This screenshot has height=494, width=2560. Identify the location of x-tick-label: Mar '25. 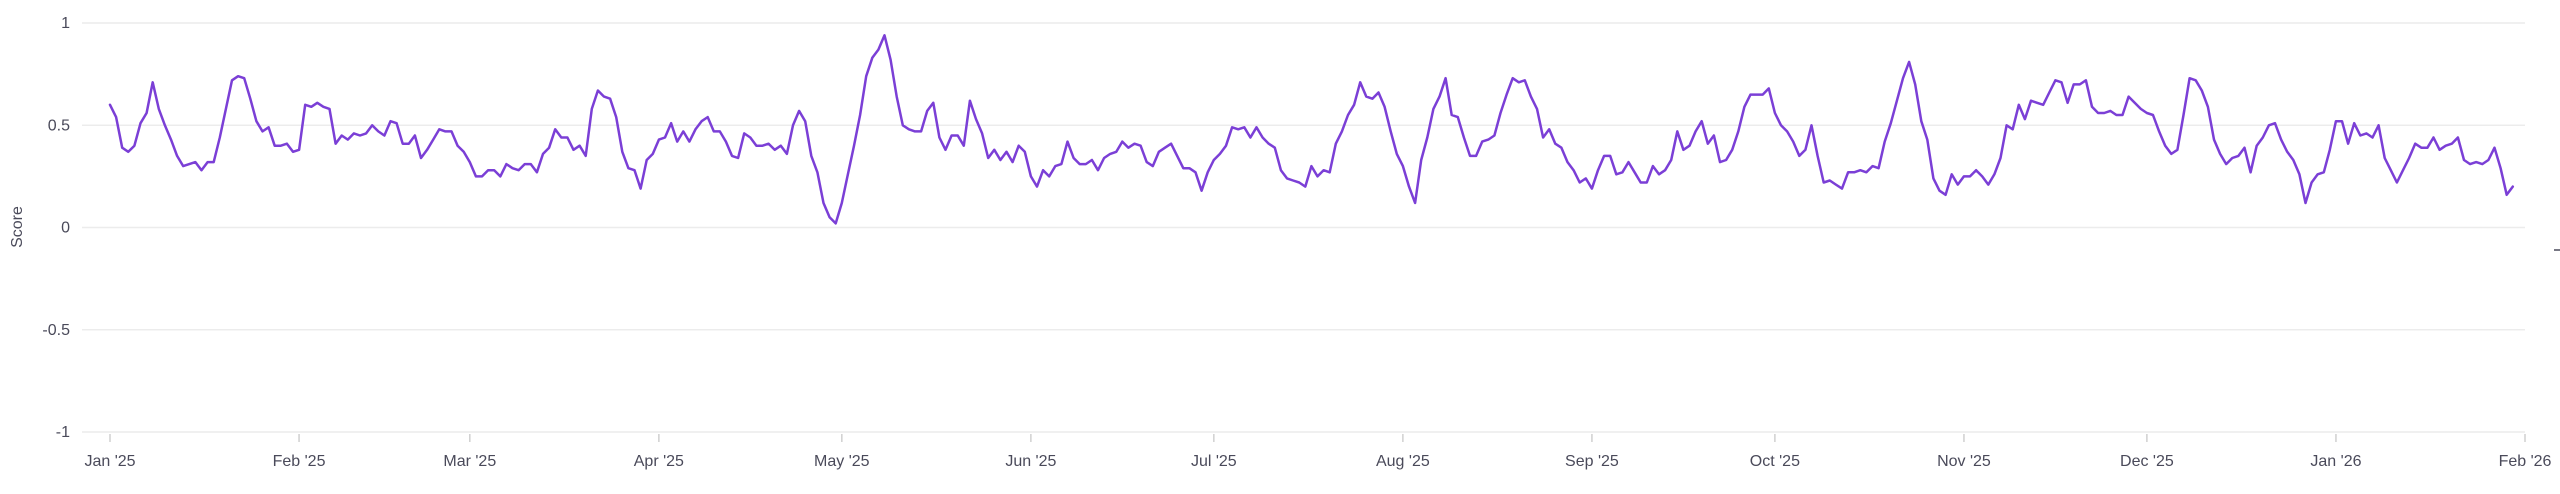
(469, 461).